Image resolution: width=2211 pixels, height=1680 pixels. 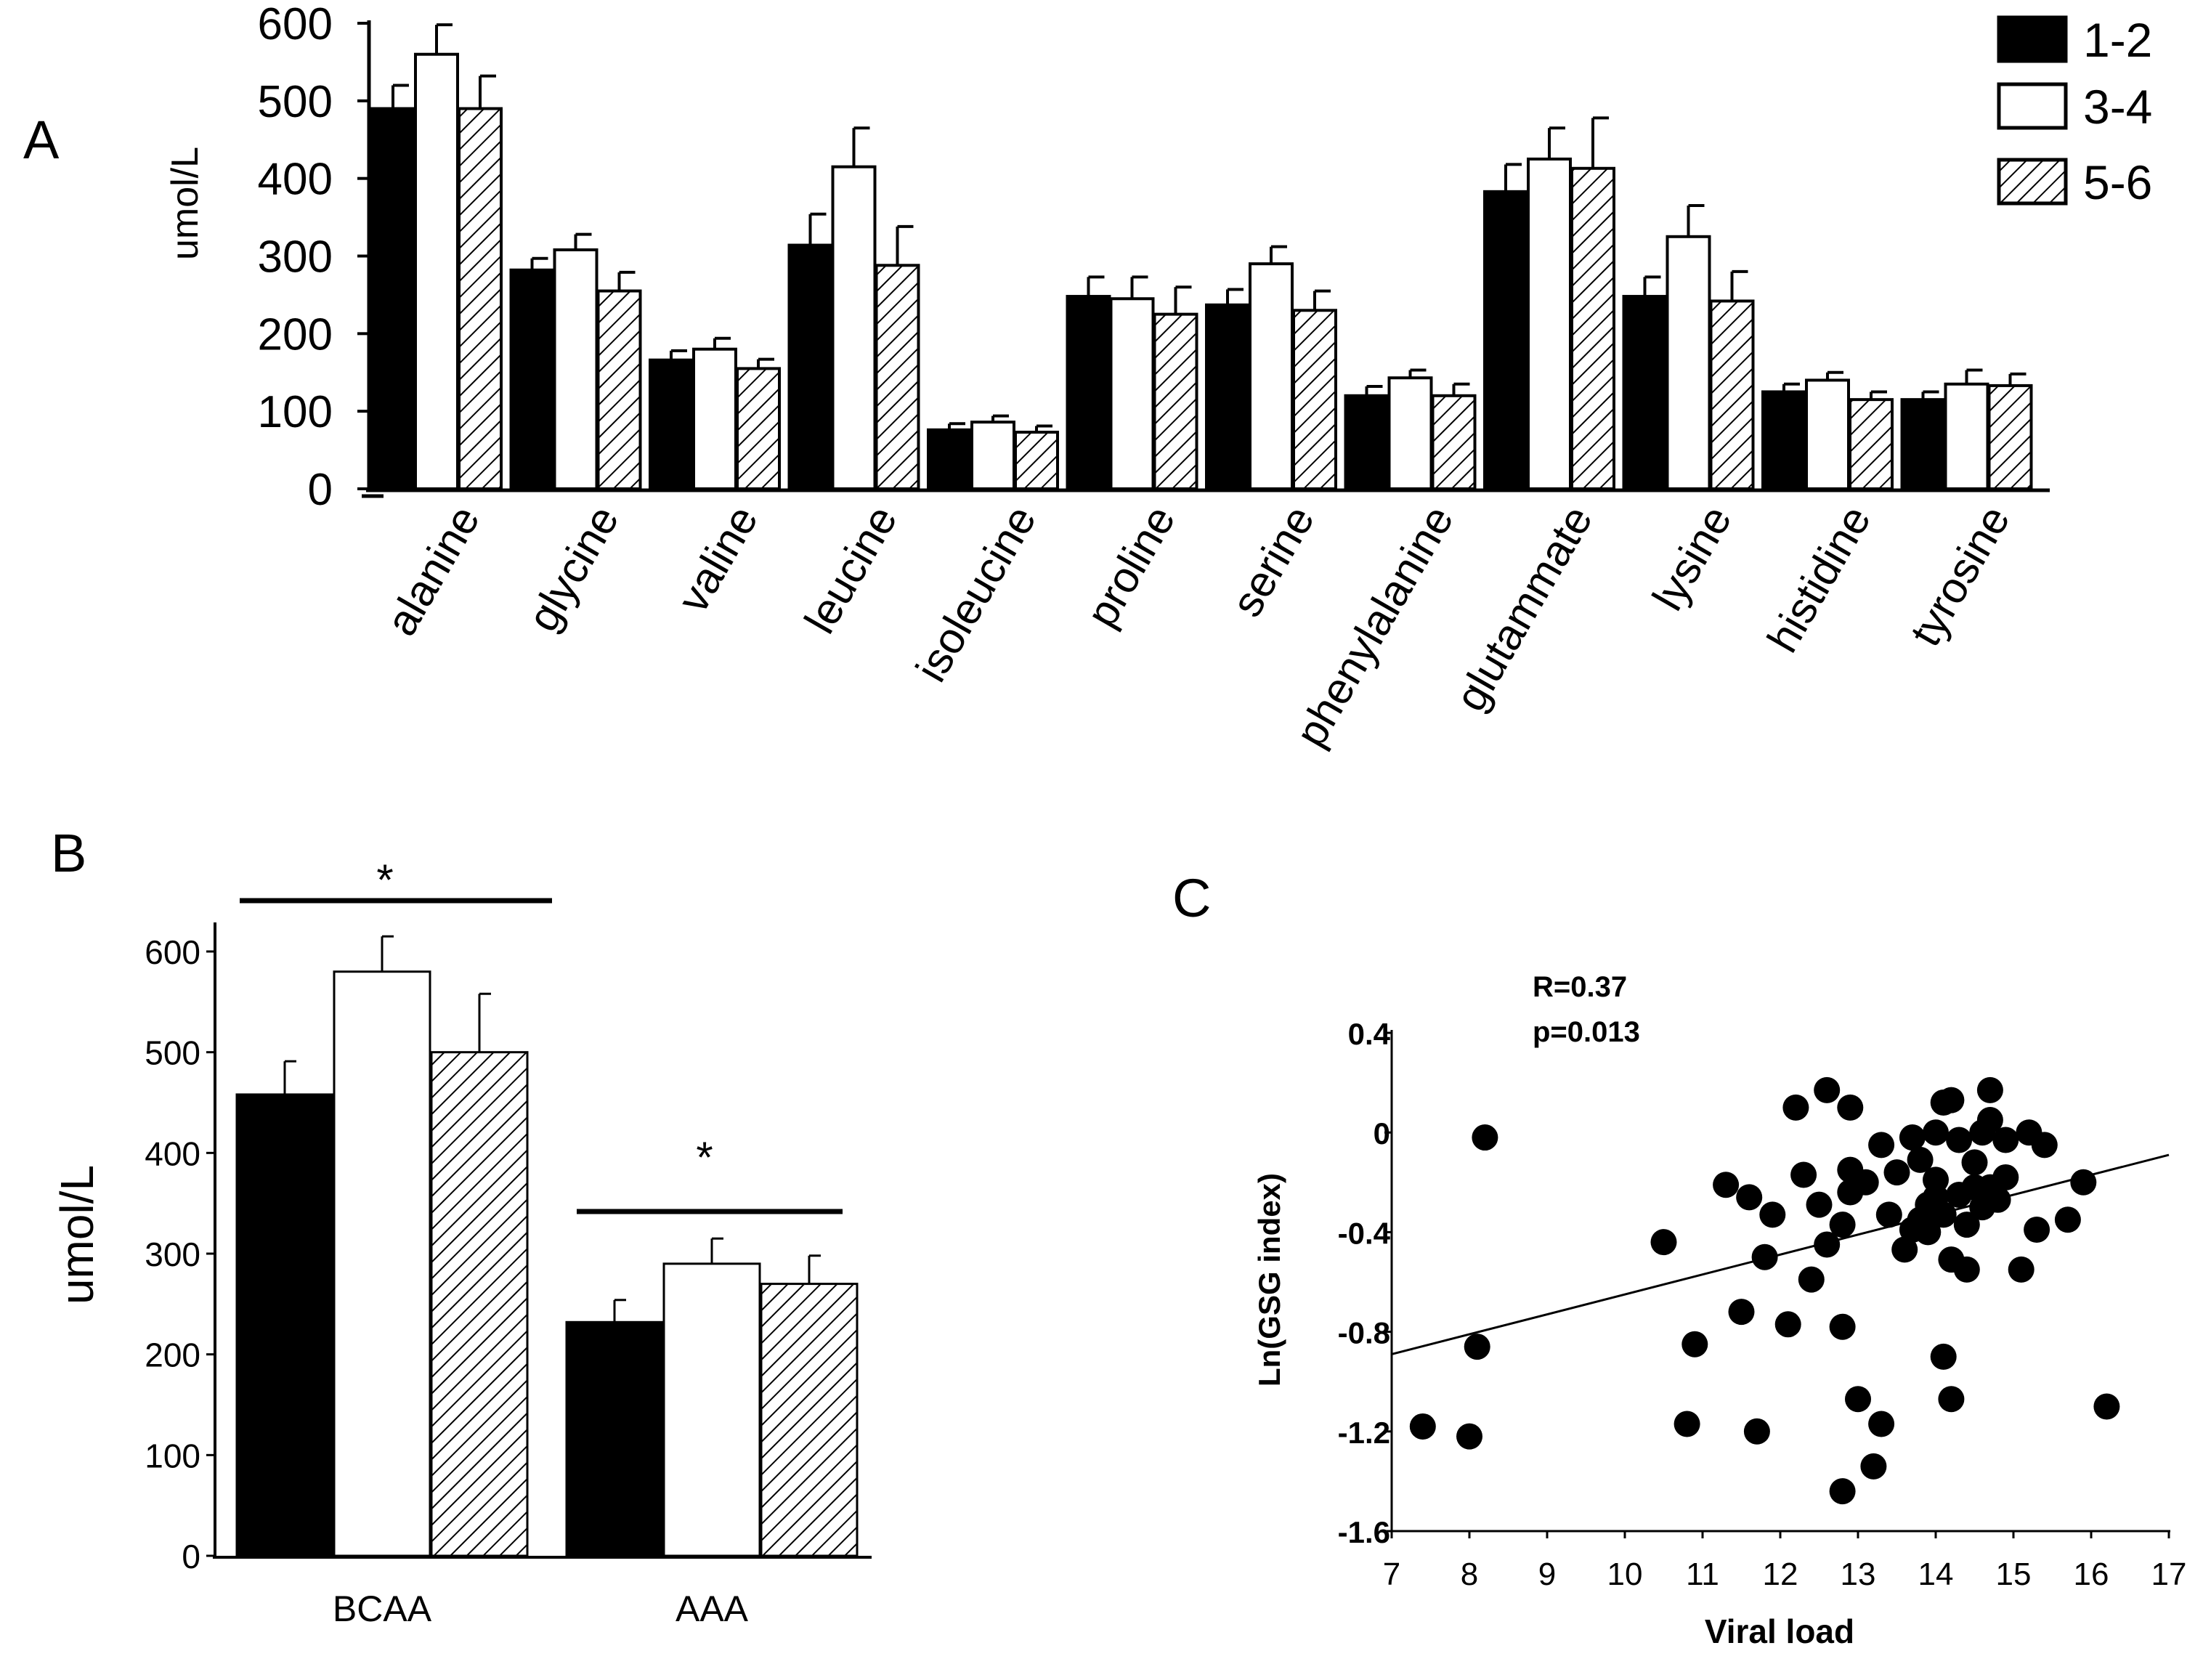 What do you see at coordinates (295, 334) in the screenshot?
I see `y-tick-label: 200` at bounding box center [295, 334].